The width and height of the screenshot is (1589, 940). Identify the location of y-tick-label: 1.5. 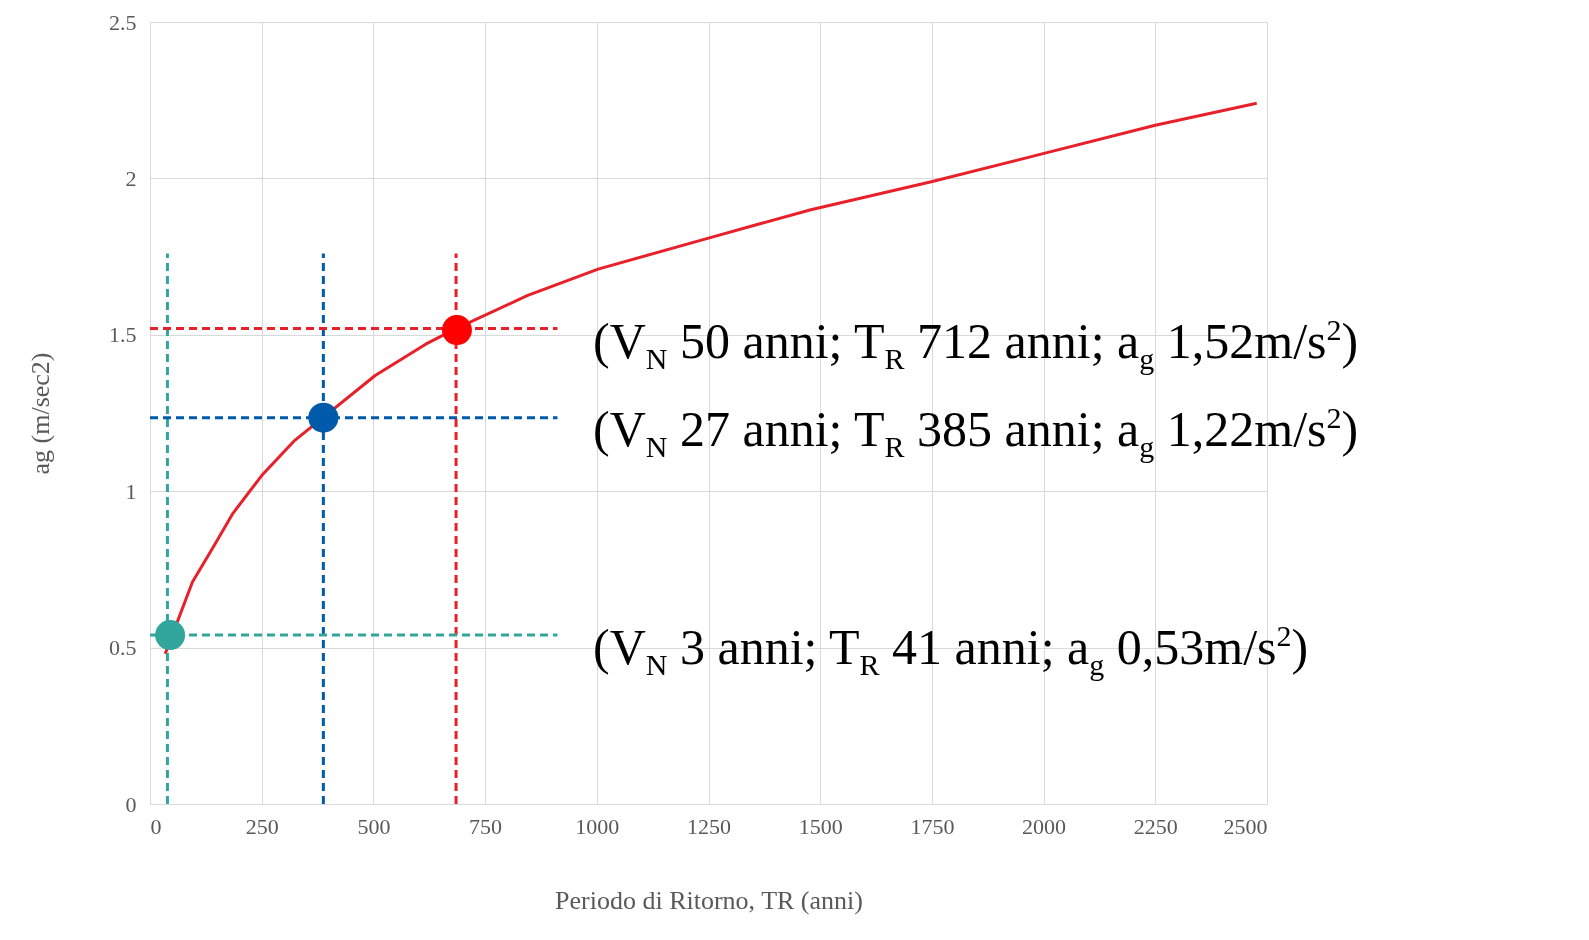
(123, 335).